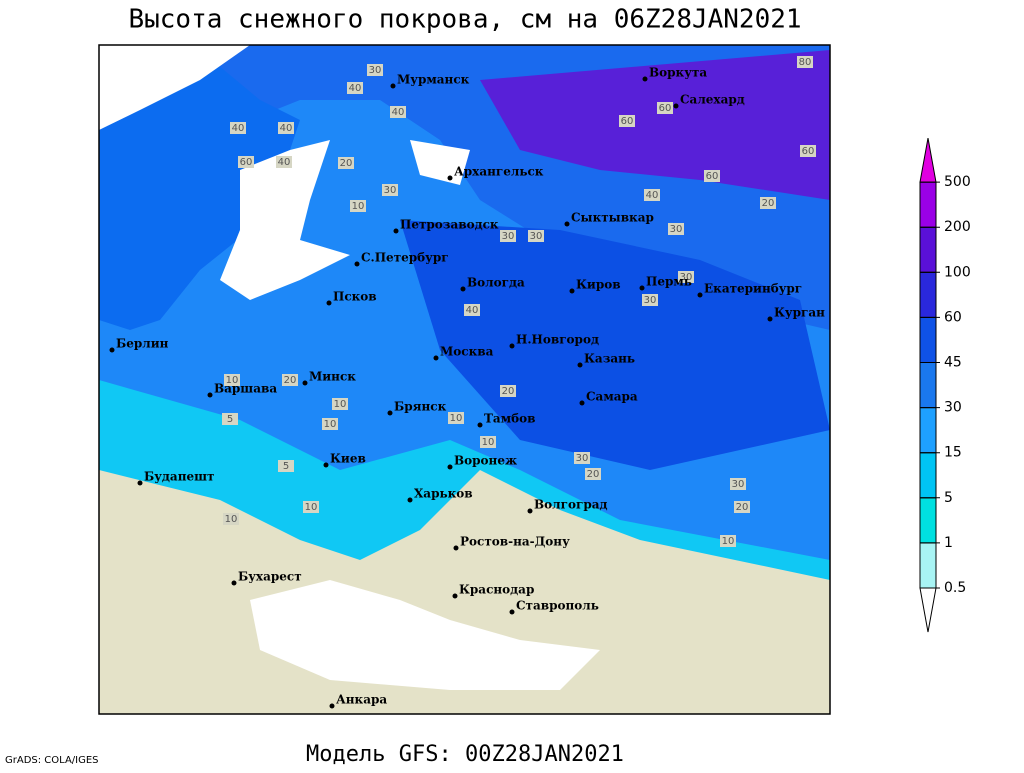 Image resolution: width=1024 pixels, height=773 pixels. I want to click on city-label: Курган, so click(799, 313).